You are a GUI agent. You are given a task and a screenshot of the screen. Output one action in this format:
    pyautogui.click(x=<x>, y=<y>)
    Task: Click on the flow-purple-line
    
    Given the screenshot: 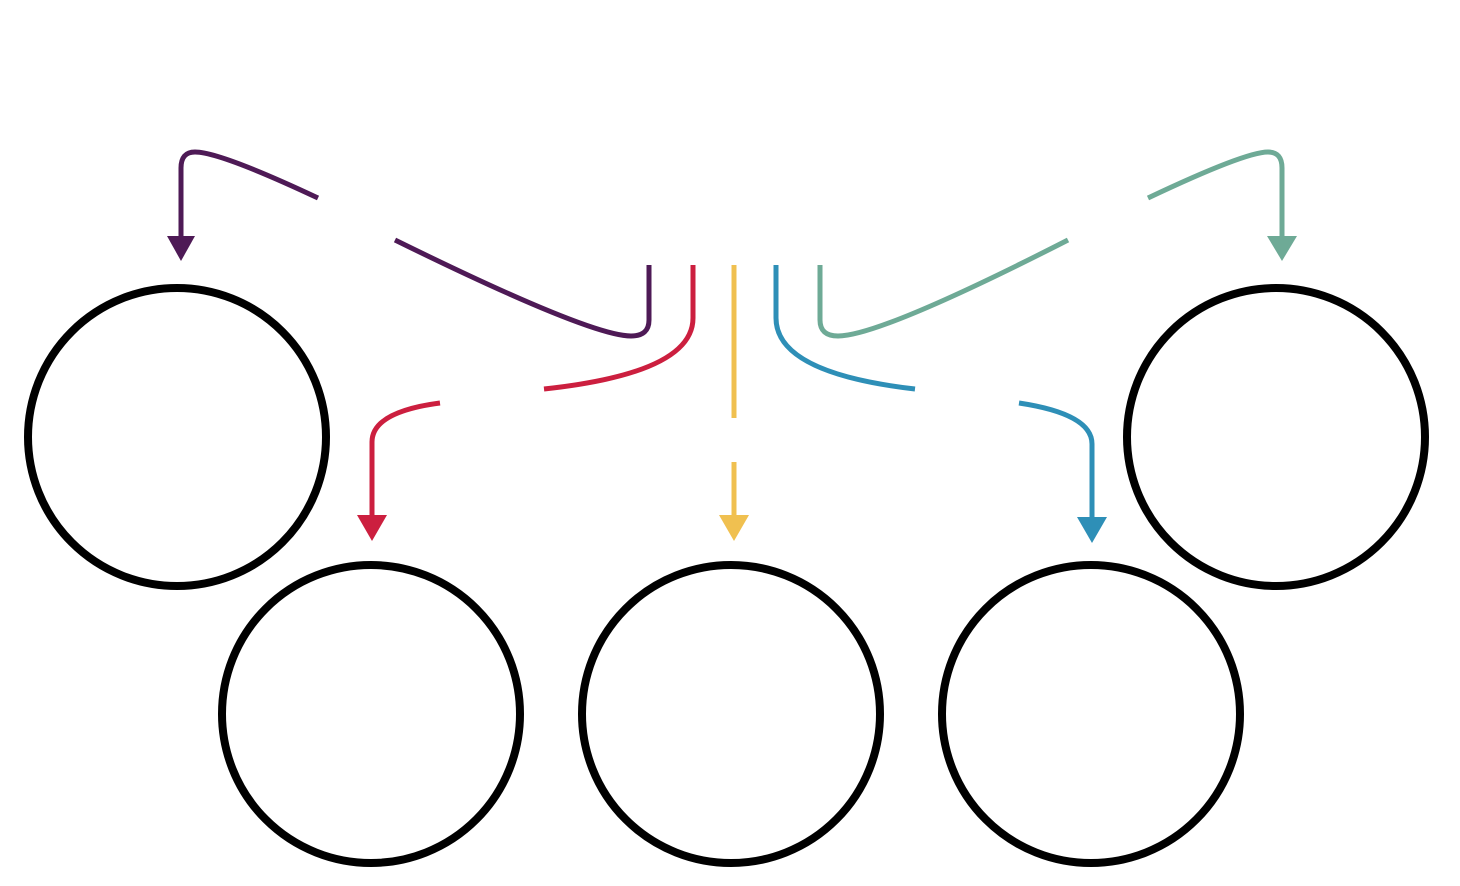 What is the action you would take?
    pyautogui.click(x=522, y=288)
    